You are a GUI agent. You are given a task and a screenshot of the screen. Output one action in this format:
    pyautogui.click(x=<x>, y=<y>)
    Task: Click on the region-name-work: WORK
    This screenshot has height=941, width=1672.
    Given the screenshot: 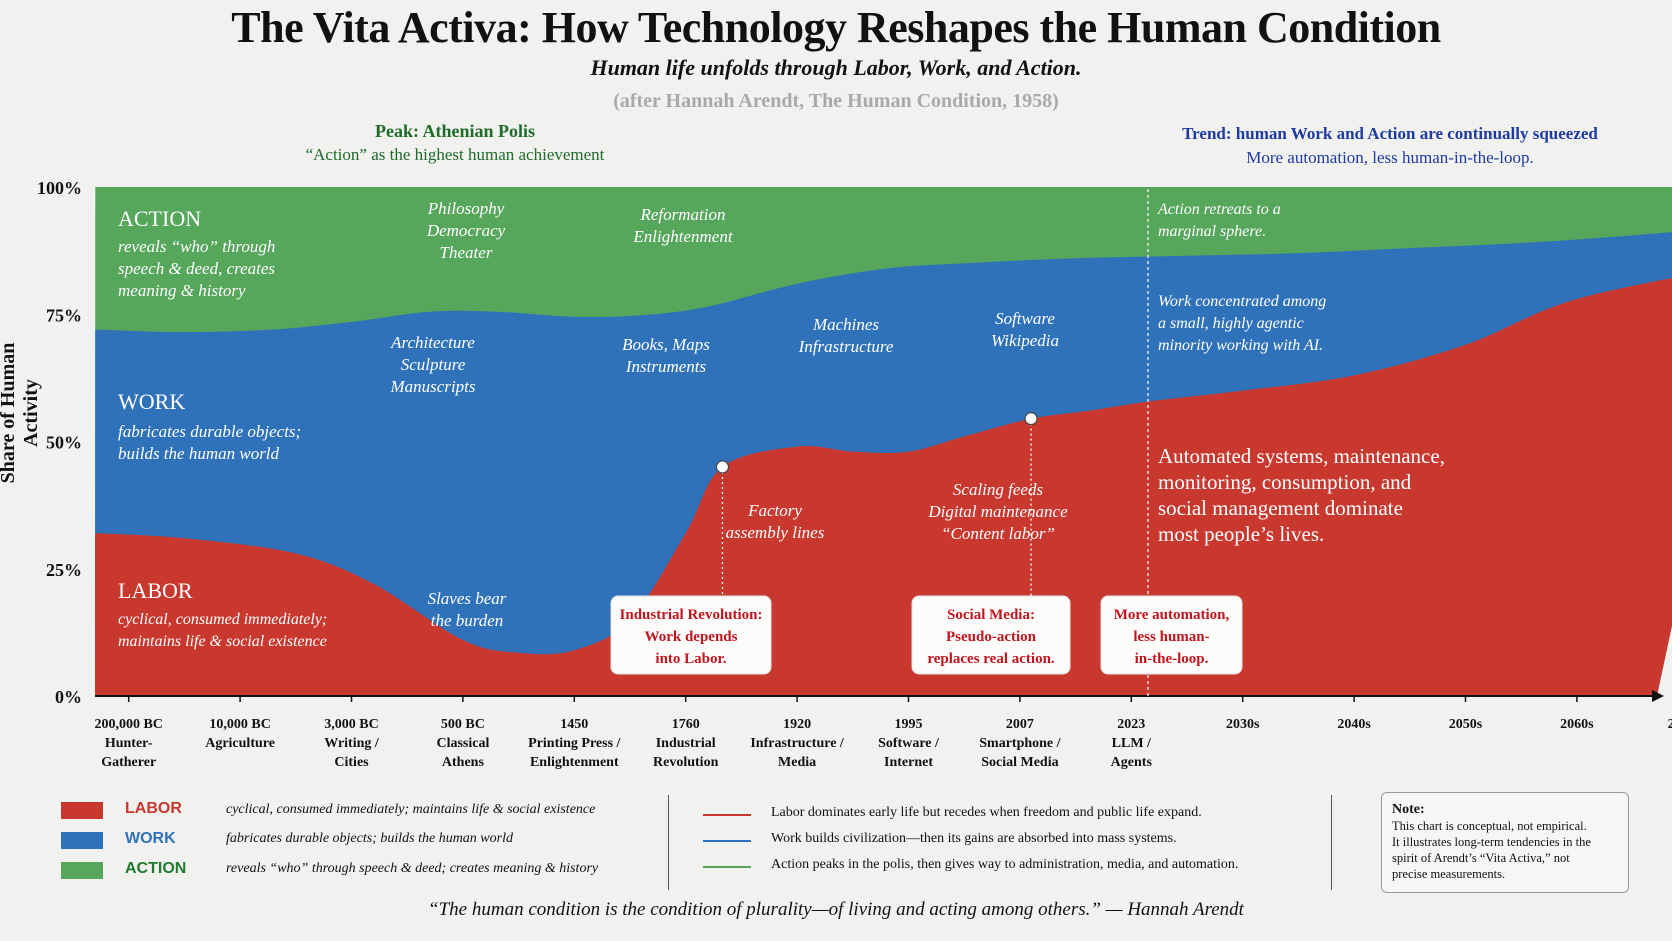 What is the action you would take?
    pyautogui.click(x=151, y=401)
    